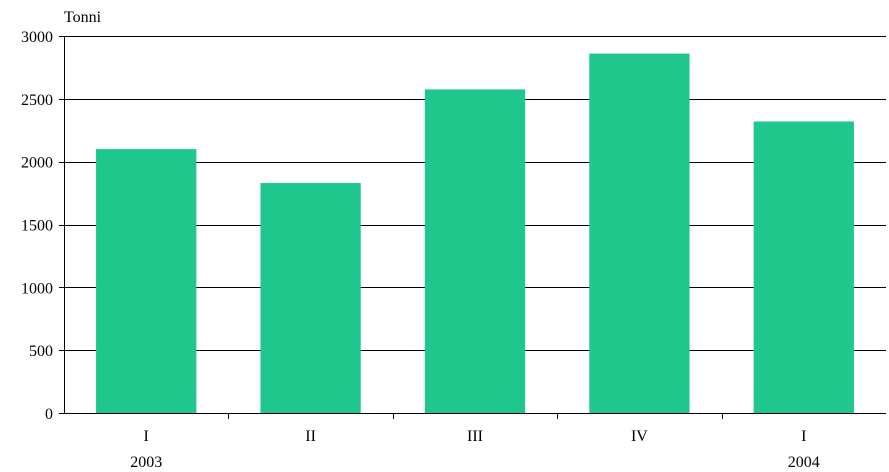 The width and height of the screenshot is (889, 472). What do you see at coordinates (804, 462) in the screenshot?
I see `x-year-label: 2004` at bounding box center [804, 462].